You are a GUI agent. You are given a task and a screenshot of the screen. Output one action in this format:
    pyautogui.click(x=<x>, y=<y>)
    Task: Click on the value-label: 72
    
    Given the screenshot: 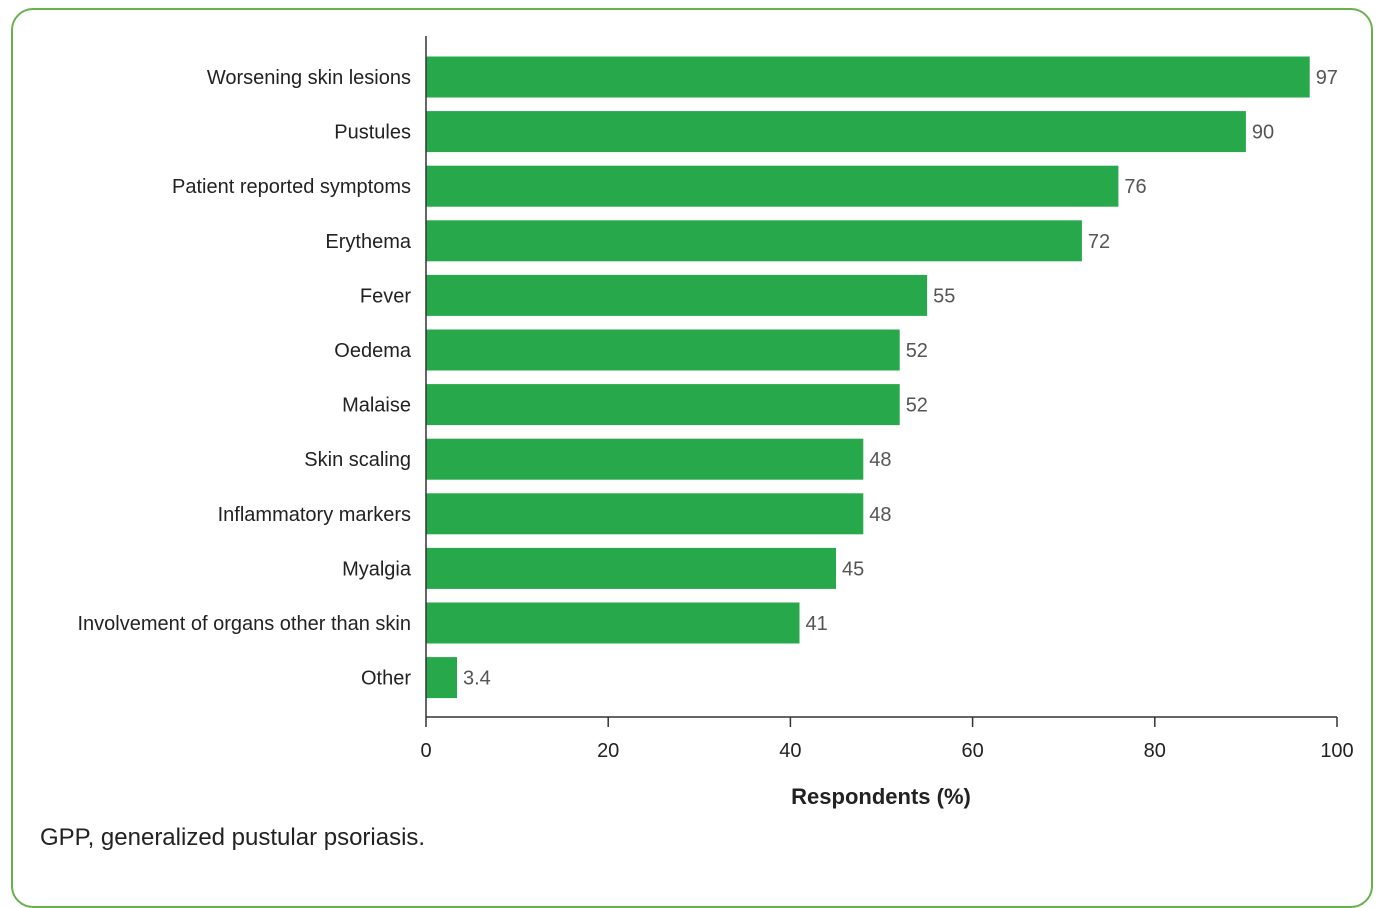 What is the action you would take?
    pyautogui.click(x=1099, y=242)
    